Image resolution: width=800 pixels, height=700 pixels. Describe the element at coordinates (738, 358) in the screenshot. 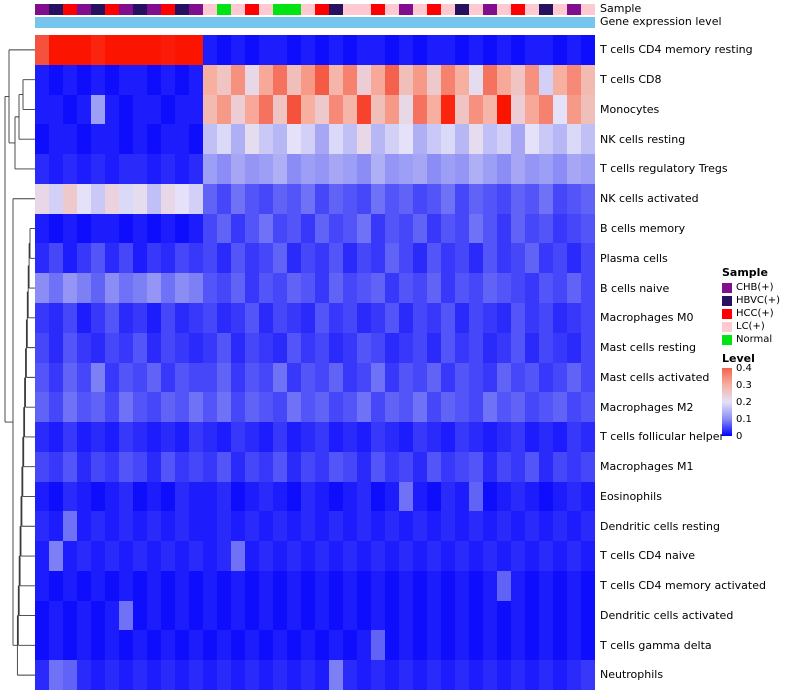

I see `level-legend-title: Level` at that location.